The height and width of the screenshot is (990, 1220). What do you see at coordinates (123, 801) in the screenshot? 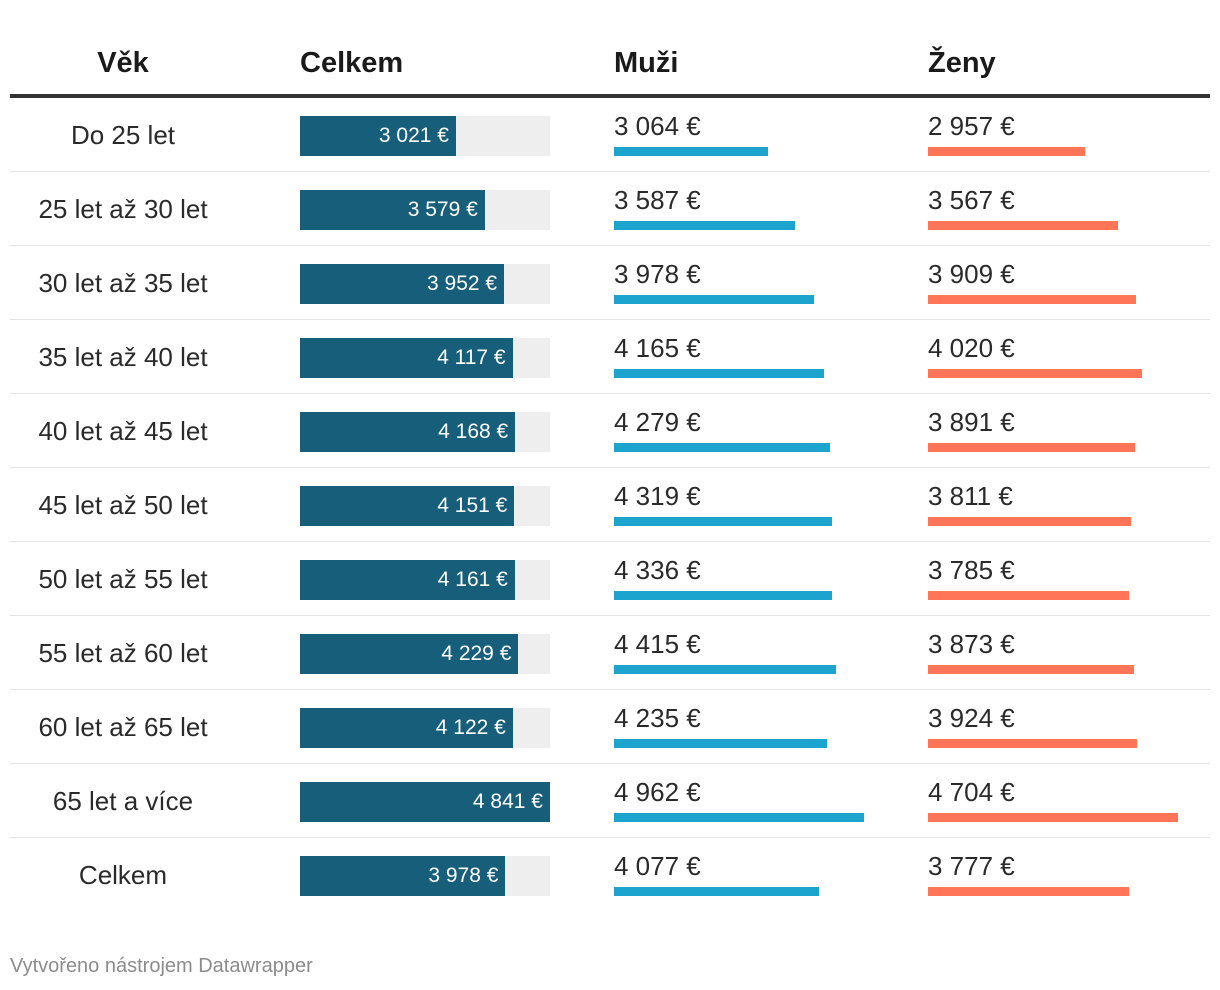
I see `age-label: 65 let a více` at bounding box center [123, 801].